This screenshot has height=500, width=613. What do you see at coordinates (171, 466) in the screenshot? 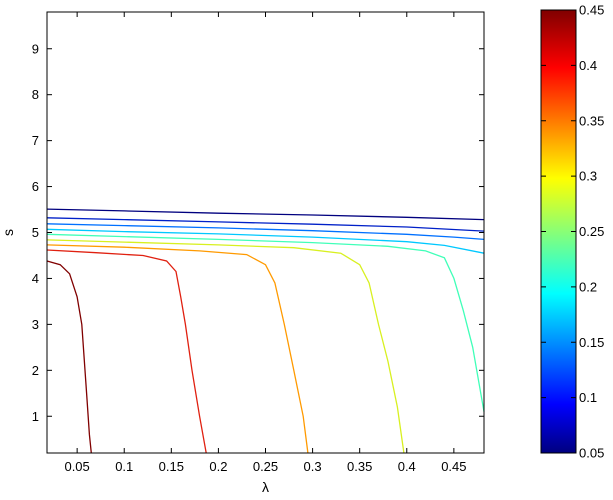
I see `x-tick-label: 0.15` at bounding box center [171, 466].